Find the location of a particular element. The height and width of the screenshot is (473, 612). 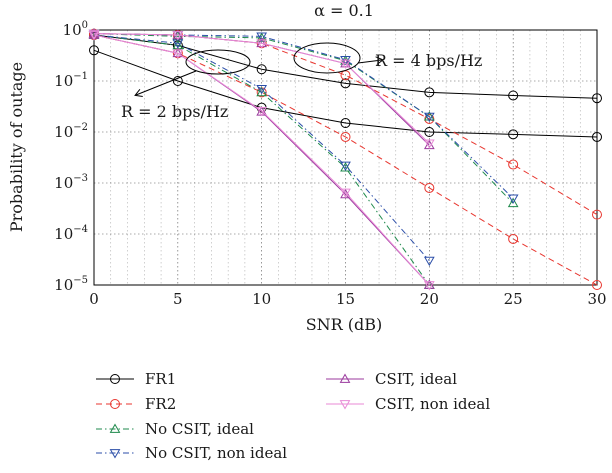

x-axis-label: SNR (dB) is located at coordinates (344, 324).